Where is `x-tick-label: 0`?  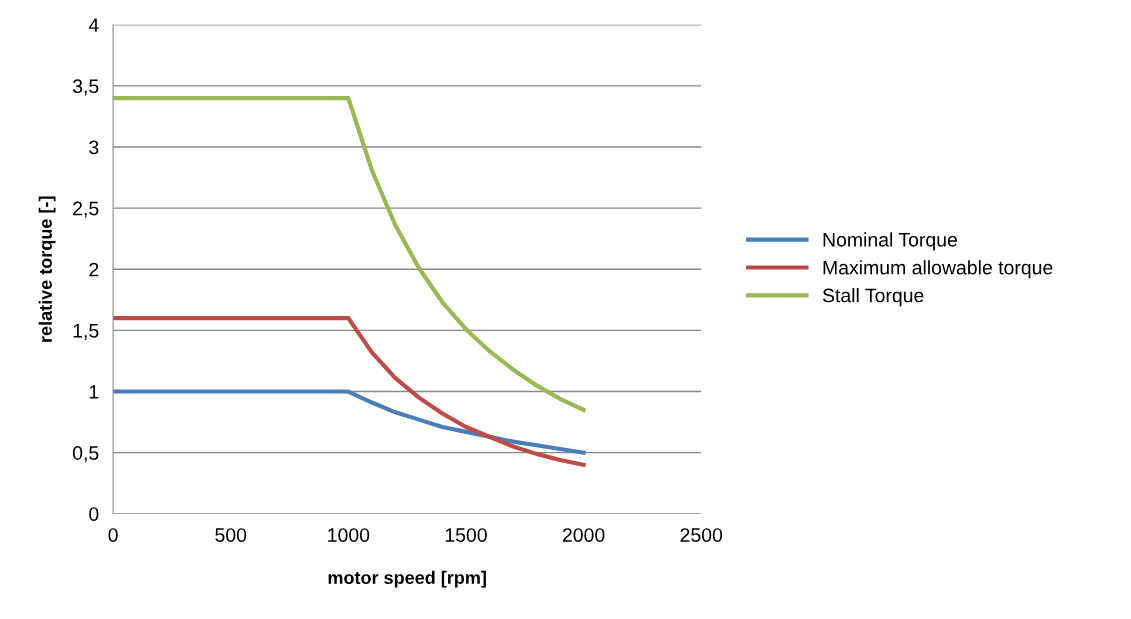 x-tick-label: 0 is located at coordinates (113, 535).